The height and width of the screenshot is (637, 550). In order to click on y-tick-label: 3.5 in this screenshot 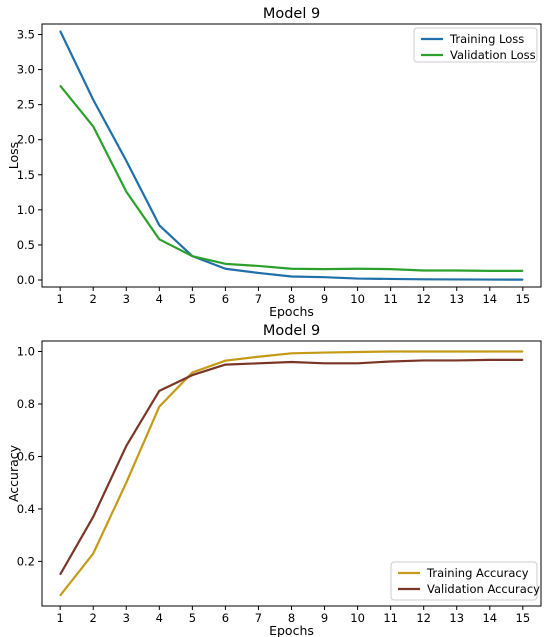, I will do `click(26, 35)`.